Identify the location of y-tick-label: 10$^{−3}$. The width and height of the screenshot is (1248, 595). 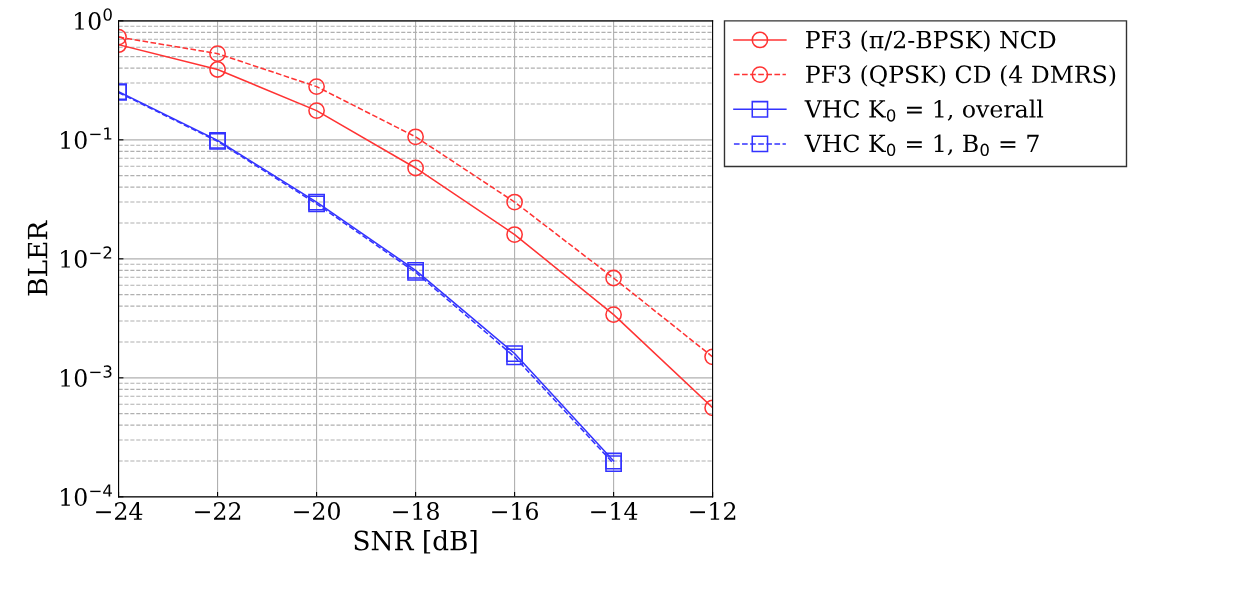
(86, 376).